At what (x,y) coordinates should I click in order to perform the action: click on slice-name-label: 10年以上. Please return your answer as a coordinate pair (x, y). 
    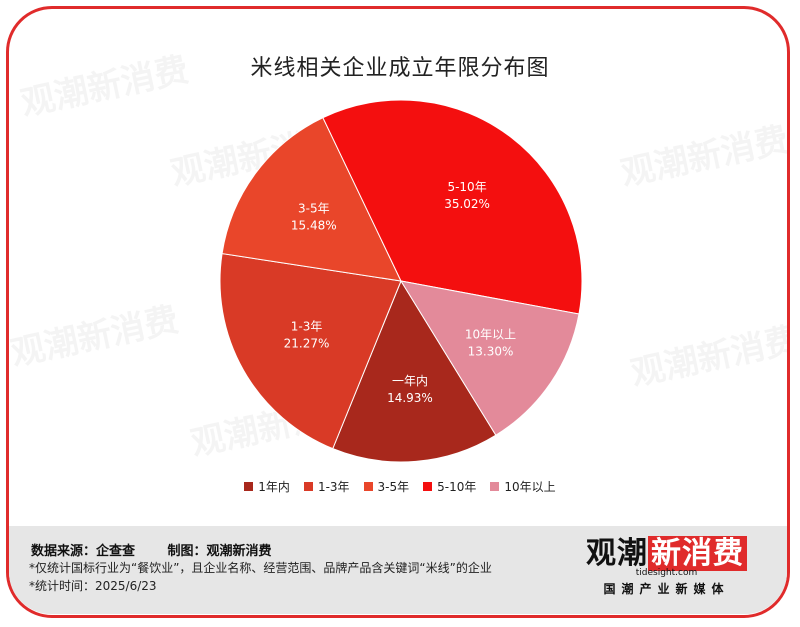
    Looking at the image, I should click on (490, 334).